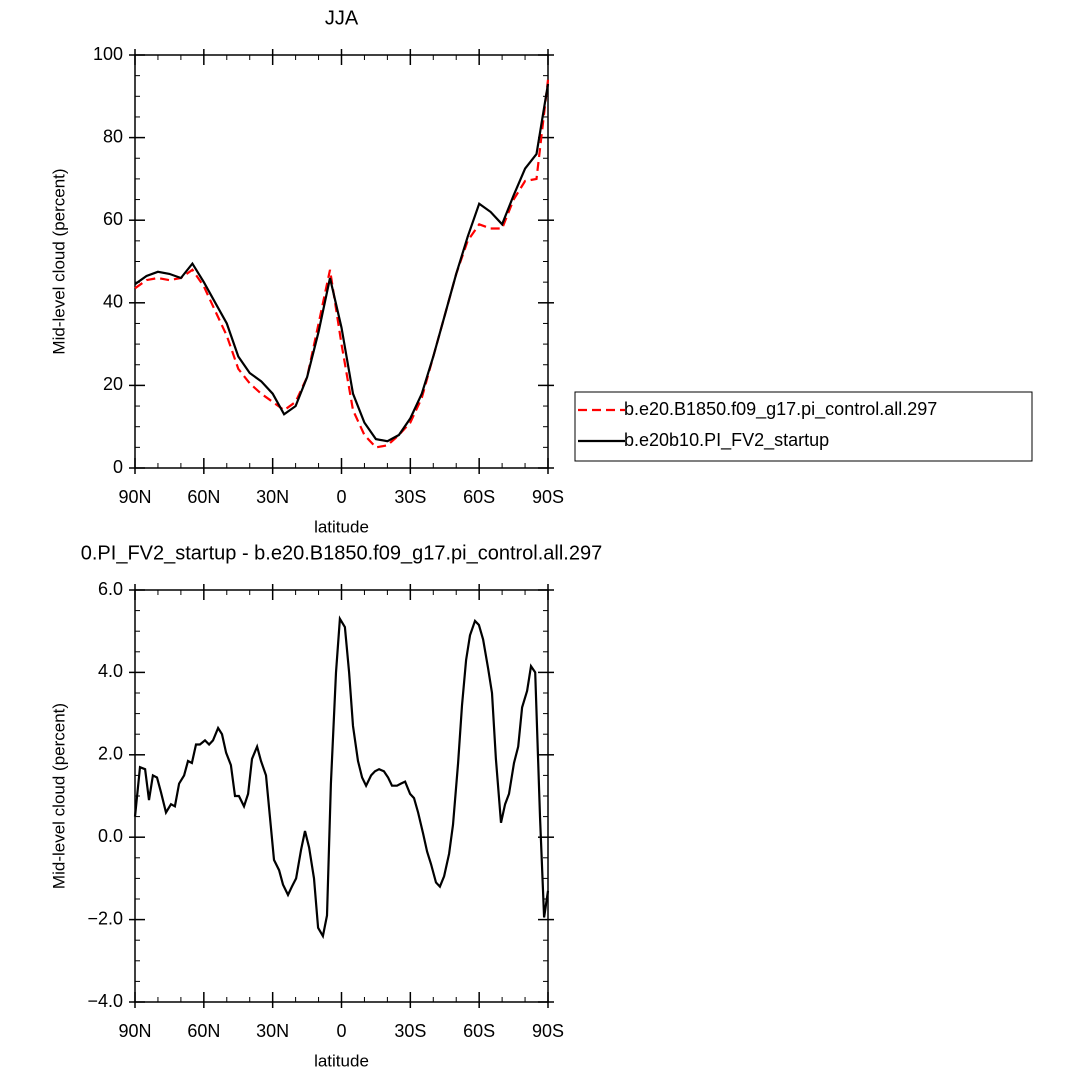  Describe the element at coordinates (113, 219) in the screenshot. I see `y-tick-label: 60` at that location.